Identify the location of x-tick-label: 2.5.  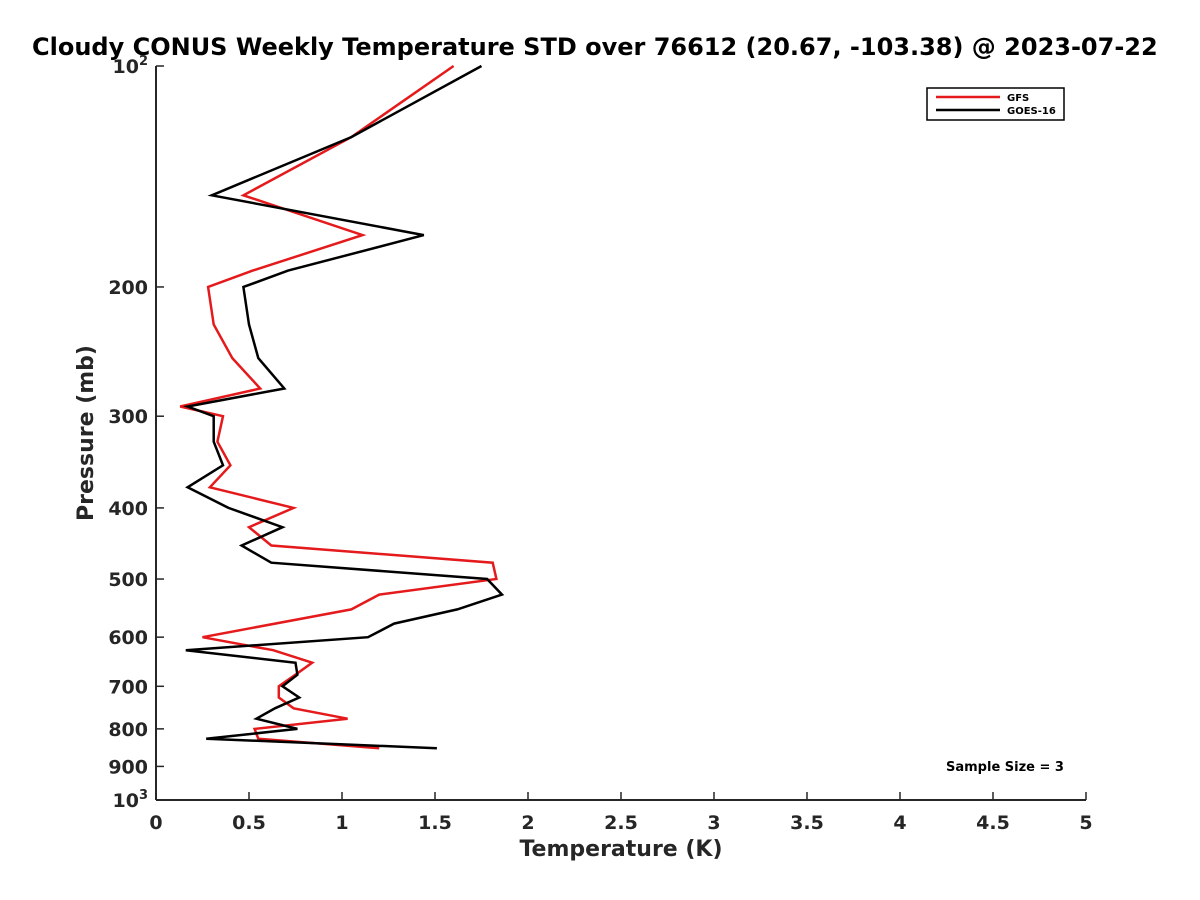
(621, 823).